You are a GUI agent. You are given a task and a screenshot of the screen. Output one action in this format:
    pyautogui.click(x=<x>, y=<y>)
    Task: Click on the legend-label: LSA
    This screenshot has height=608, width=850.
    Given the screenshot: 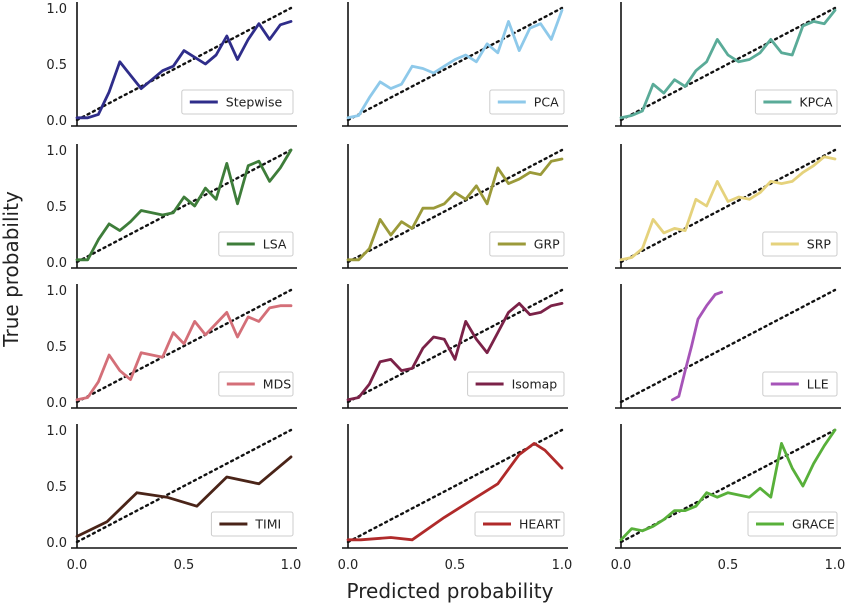 What is the action you would take?
    pyautogui.click(x=275, y=244)
    